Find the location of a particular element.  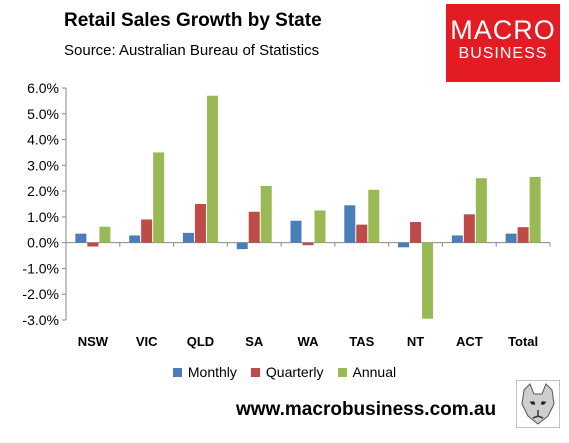

bar-annual-nt is located at coordinates (428, 280).